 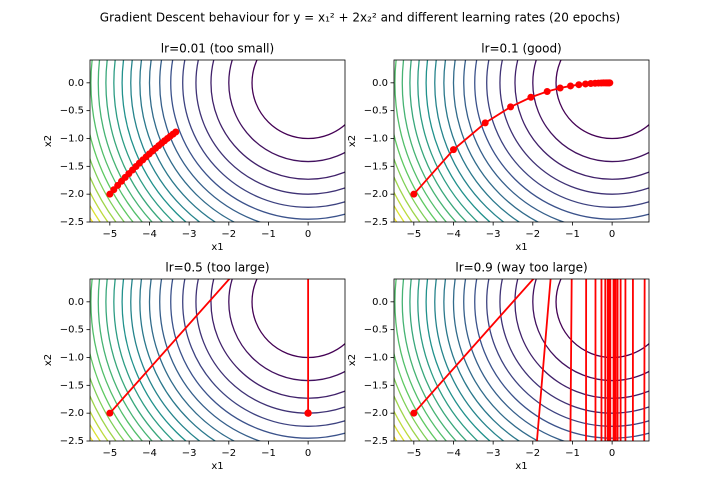 What do you see at coordinates (521, 49) in the screenshot?
I see `subplot-title: lr=0.1 (good)` at bounding box center [521, 49].